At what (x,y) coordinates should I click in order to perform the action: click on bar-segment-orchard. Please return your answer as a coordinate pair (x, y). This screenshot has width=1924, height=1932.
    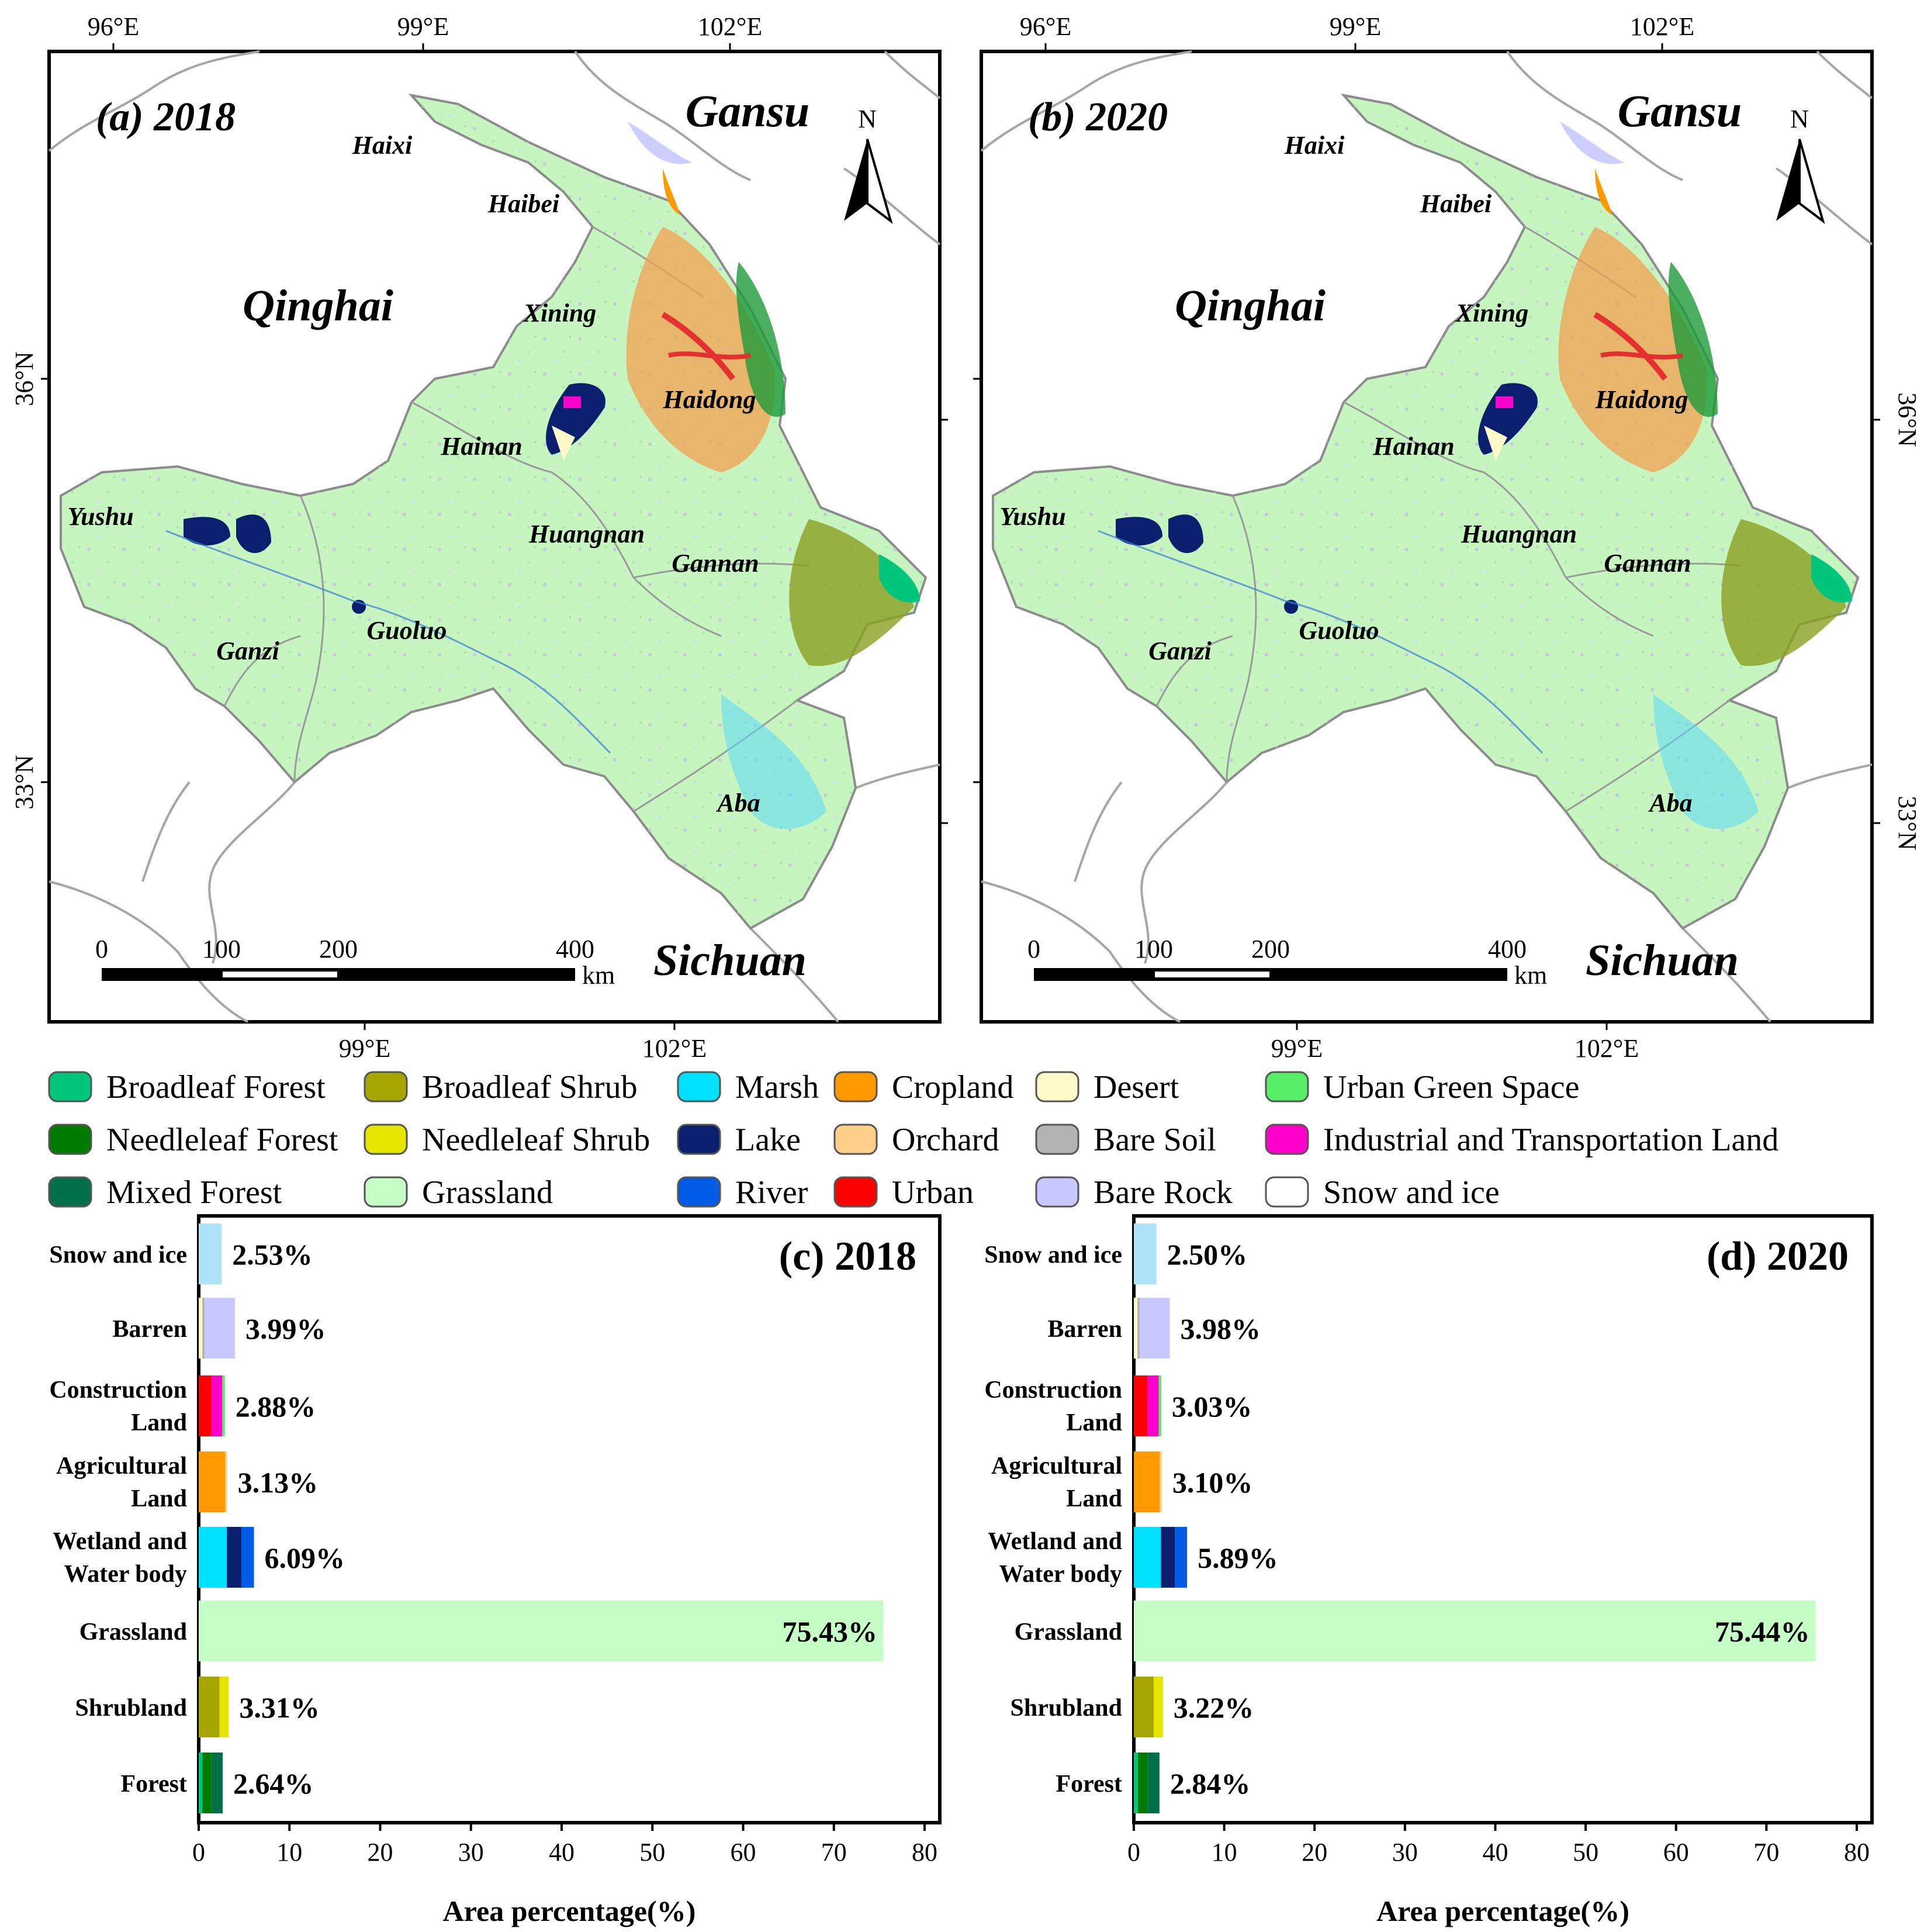
    Looking at the image, I should click on (1161, 1481).